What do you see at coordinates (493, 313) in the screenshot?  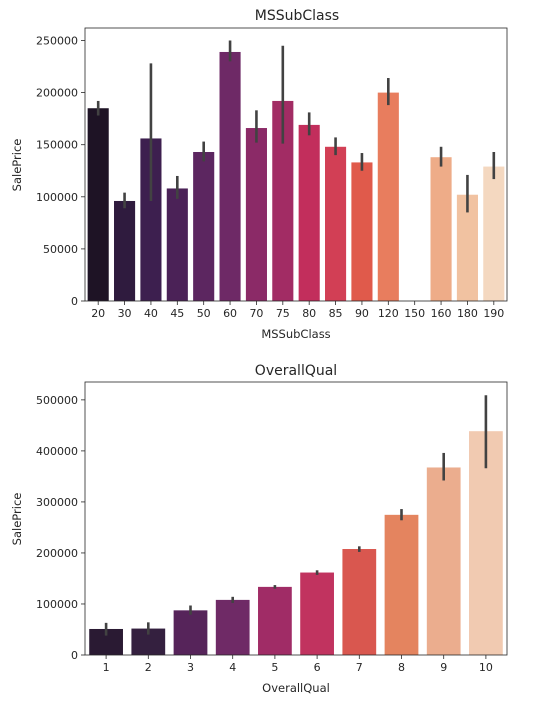 I see `x-tick-label: 190` at bounding box center [493, 313].